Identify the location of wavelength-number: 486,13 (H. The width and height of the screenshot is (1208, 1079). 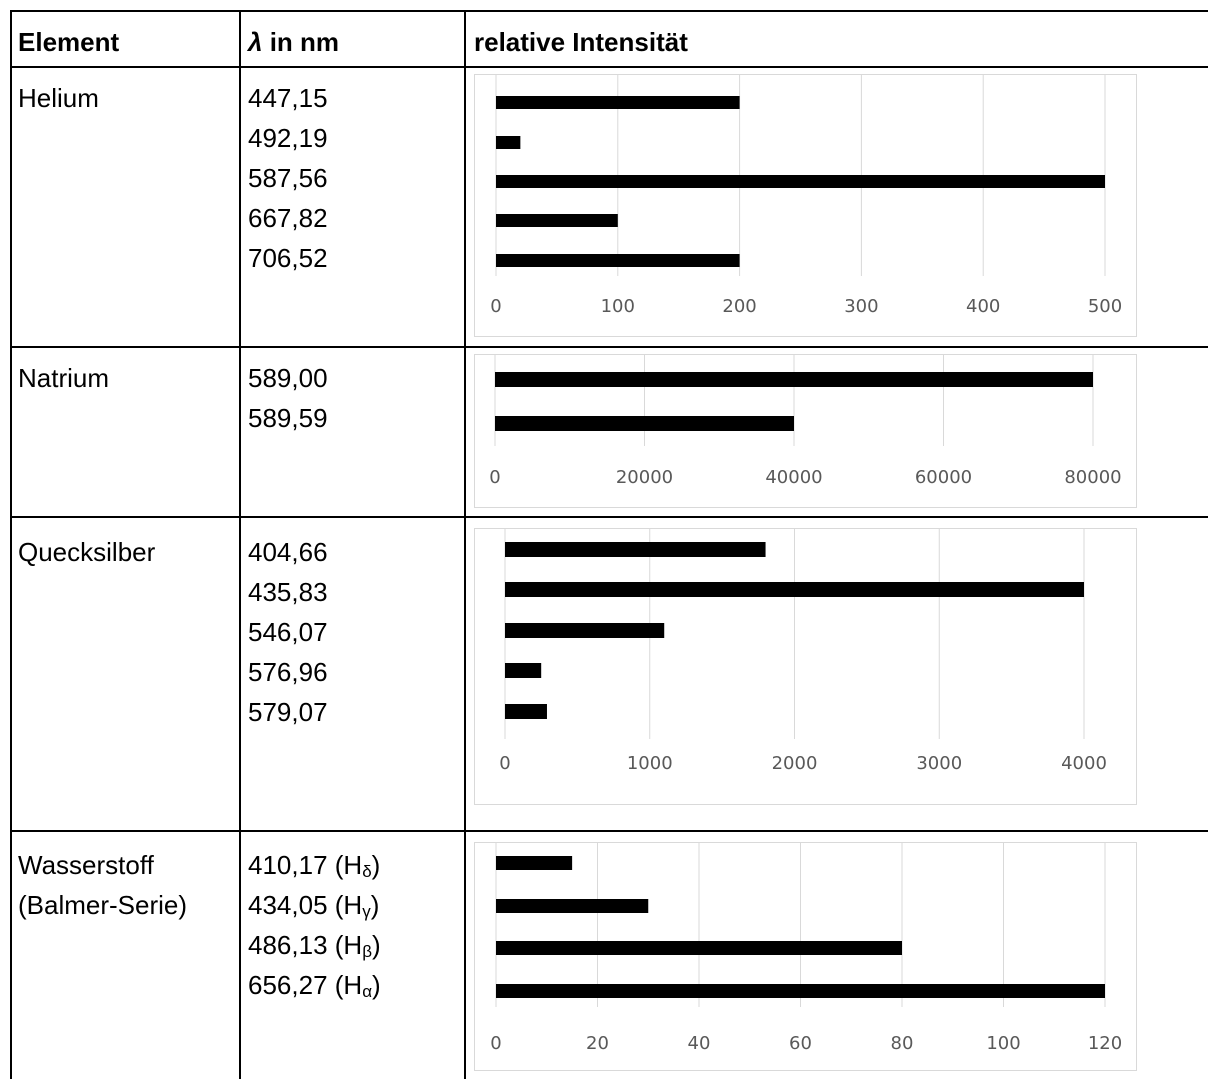
(305, 945).